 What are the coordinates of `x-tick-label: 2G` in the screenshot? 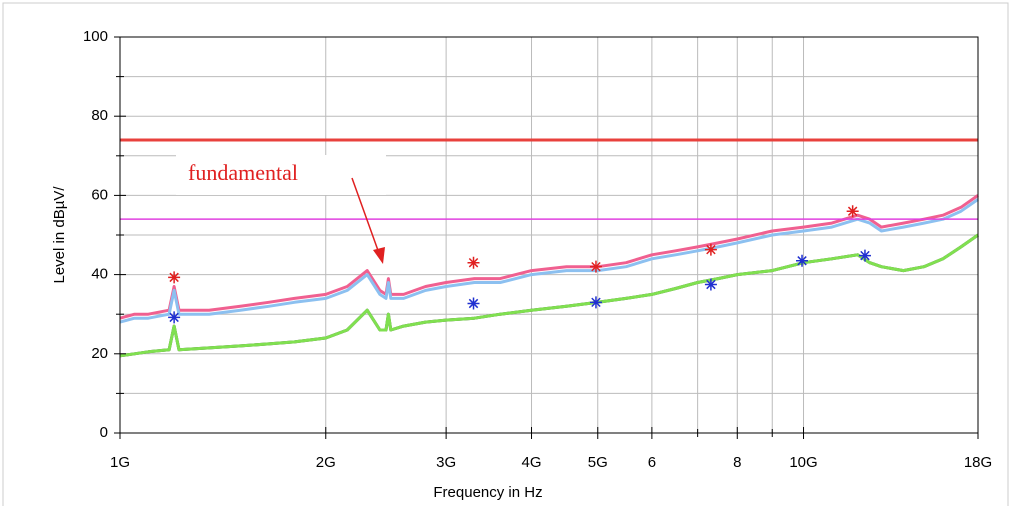 It's located at (326, 462).